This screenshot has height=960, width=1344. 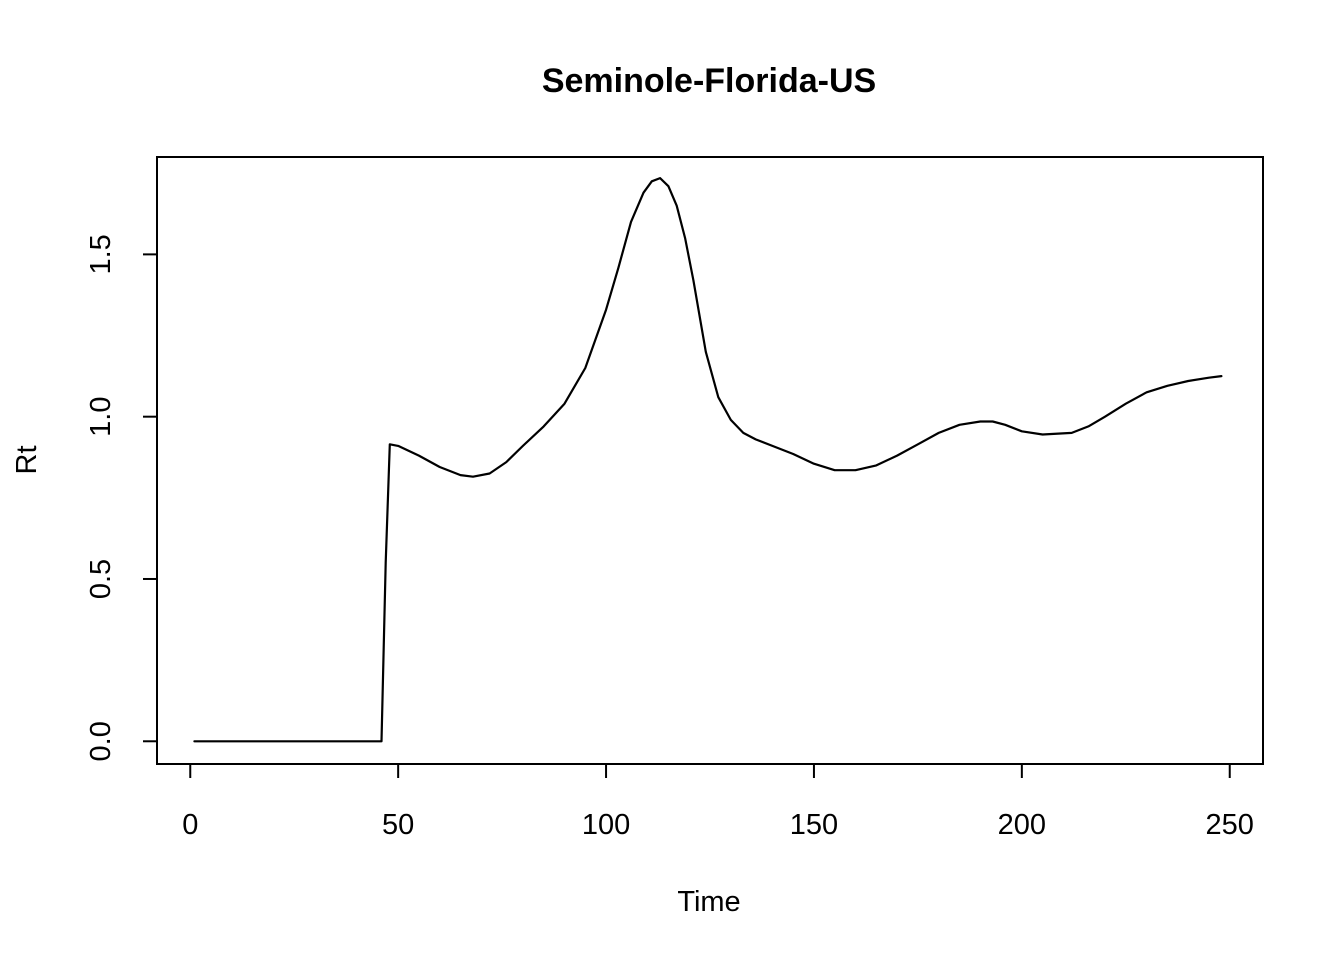 I want to click on x-tick-label: 50, so click(x=398, y=825).